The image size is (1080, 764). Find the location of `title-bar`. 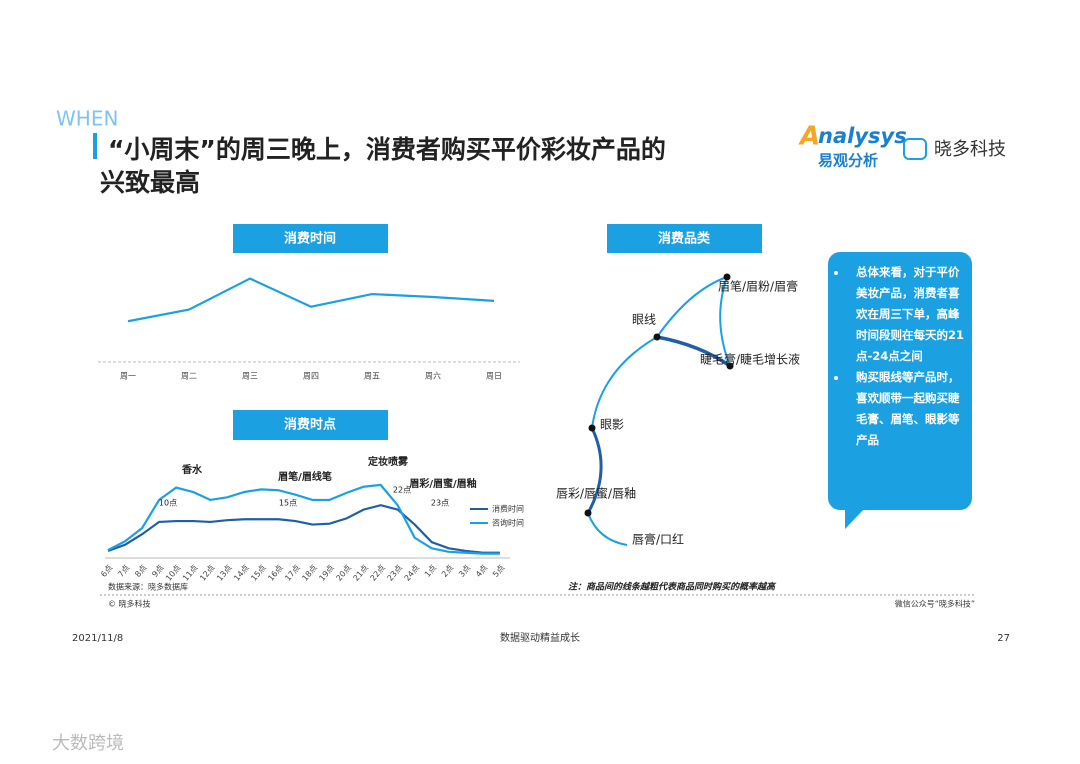

title-bar is located at coordinates (95, 146).